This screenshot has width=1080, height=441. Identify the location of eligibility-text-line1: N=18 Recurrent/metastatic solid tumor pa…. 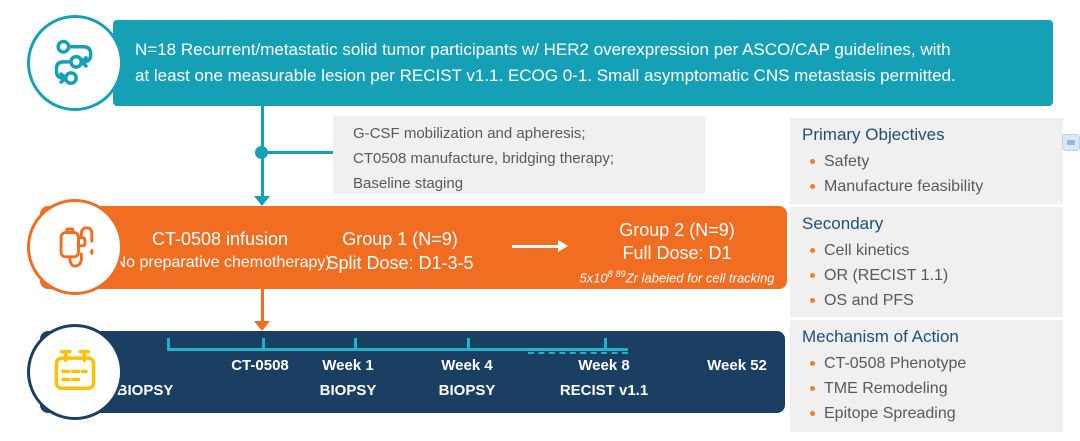
(543, 49).